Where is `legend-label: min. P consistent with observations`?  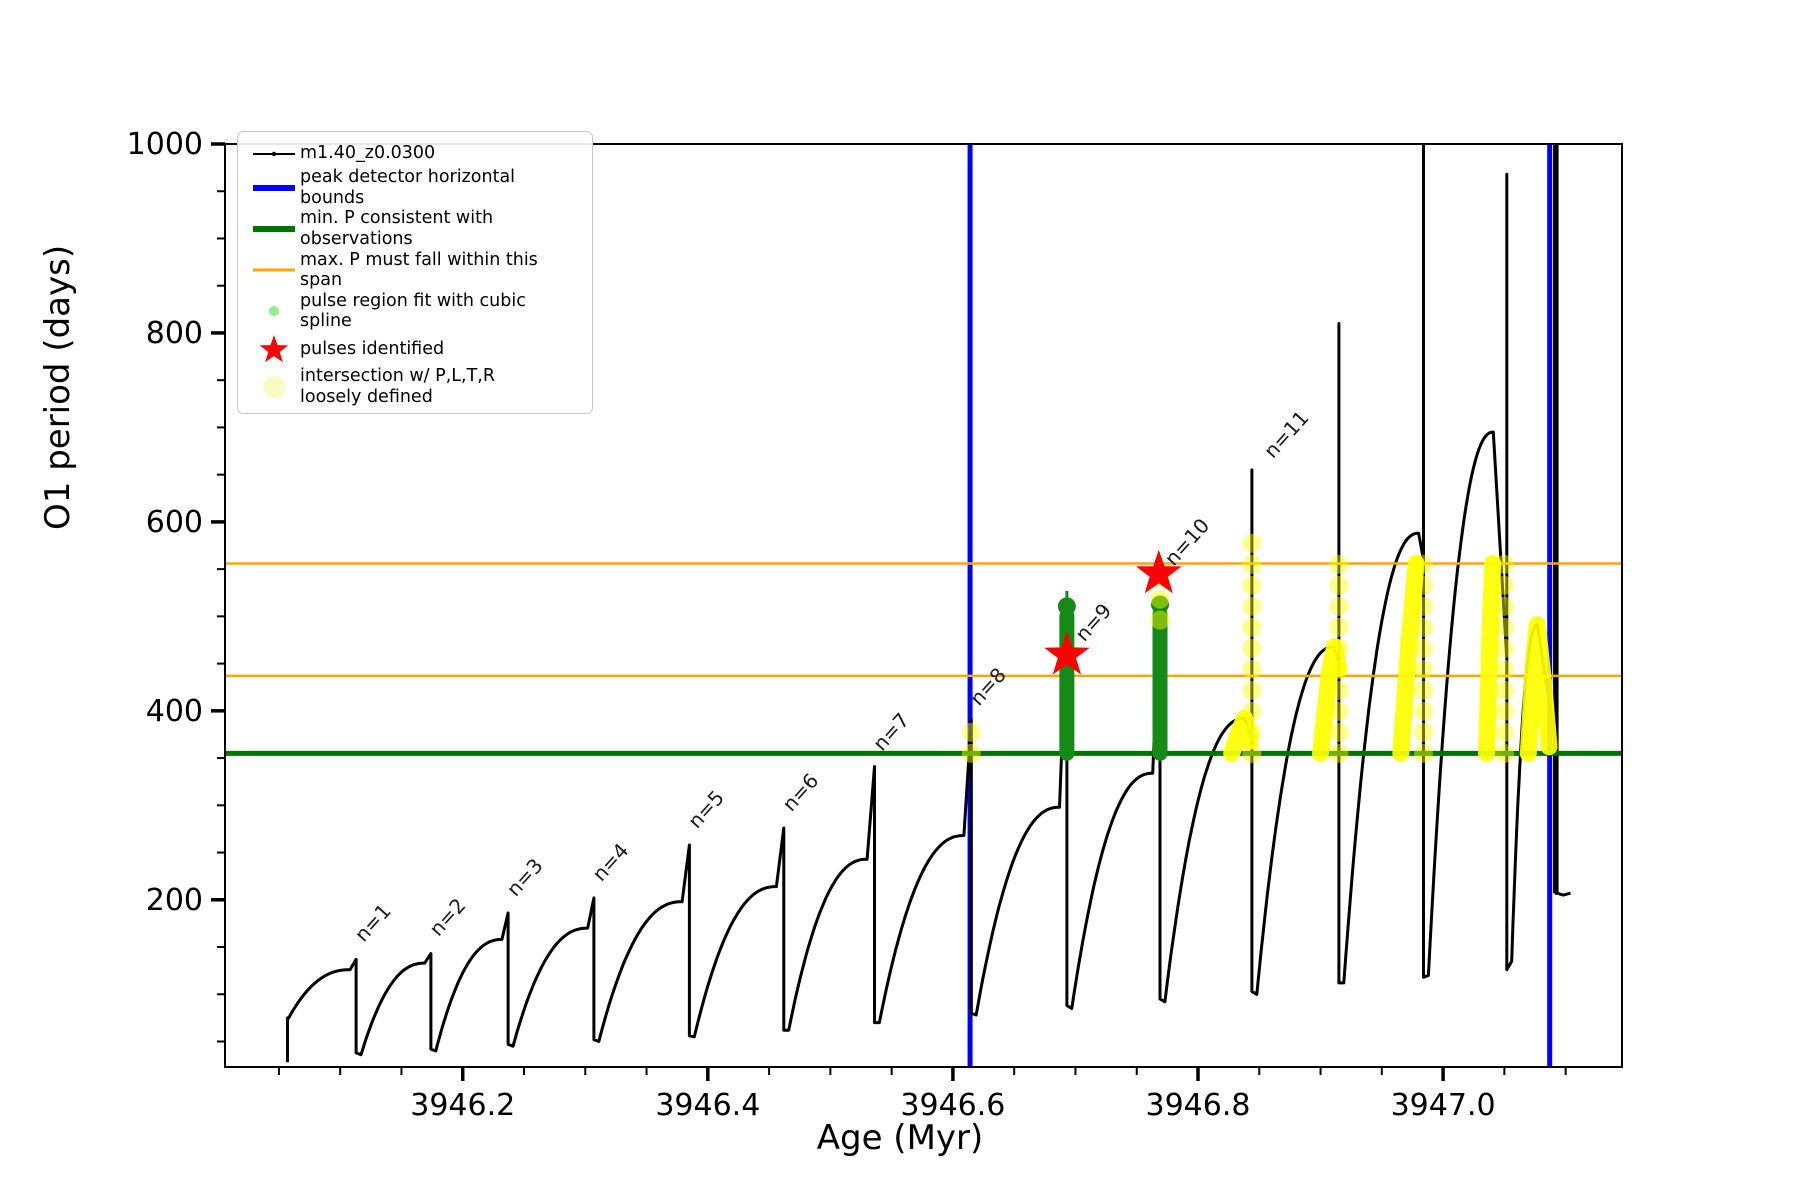 legend-label: min. P consistent with observations is located at coordinates (397, 228).